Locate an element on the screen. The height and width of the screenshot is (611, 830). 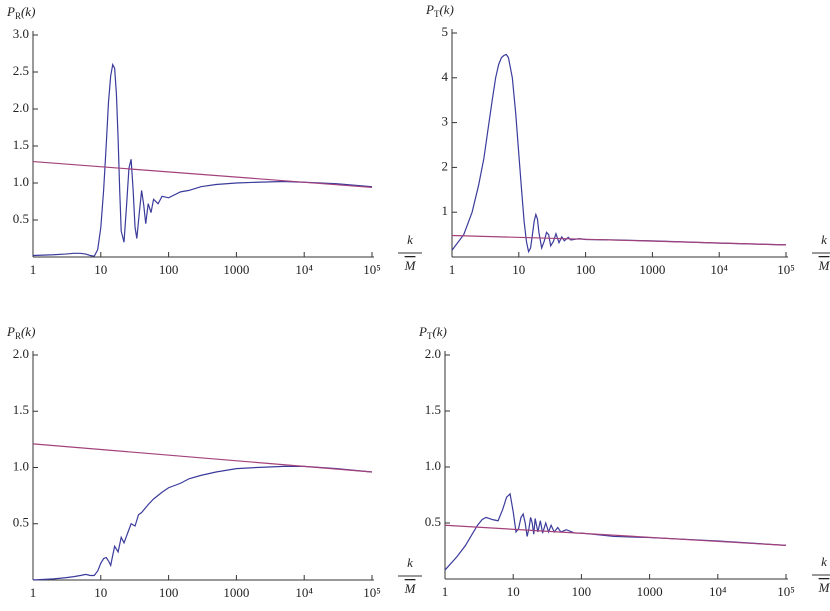
y-tick-label: 3.0 is located at coordinates (21, 33).